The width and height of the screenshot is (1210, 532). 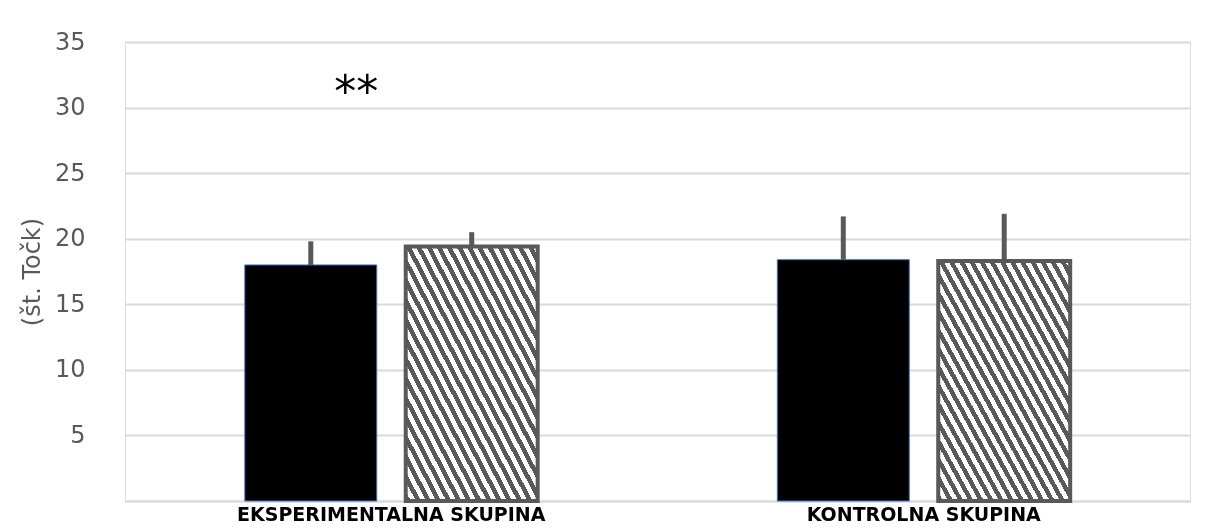 What do you see at coordinates (356, 91) in the screenshot?
I see `annotation: **` at bounding box center [356, 91].